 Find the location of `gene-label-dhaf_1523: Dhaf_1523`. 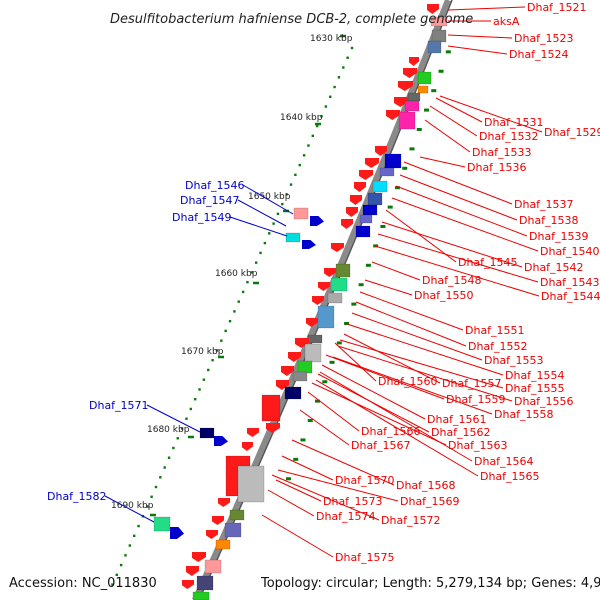

gene-label-dhaf_1523: Dhaf_1523 is located at coordinates (544, 38).